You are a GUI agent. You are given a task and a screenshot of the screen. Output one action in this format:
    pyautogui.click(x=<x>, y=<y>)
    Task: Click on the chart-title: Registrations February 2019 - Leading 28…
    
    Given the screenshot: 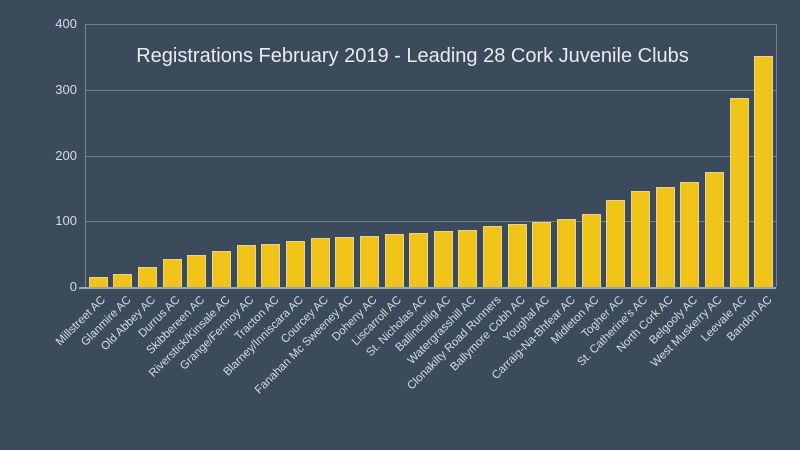 What is the action you would take?
    pyautogui.click(x=412, y=56)
    